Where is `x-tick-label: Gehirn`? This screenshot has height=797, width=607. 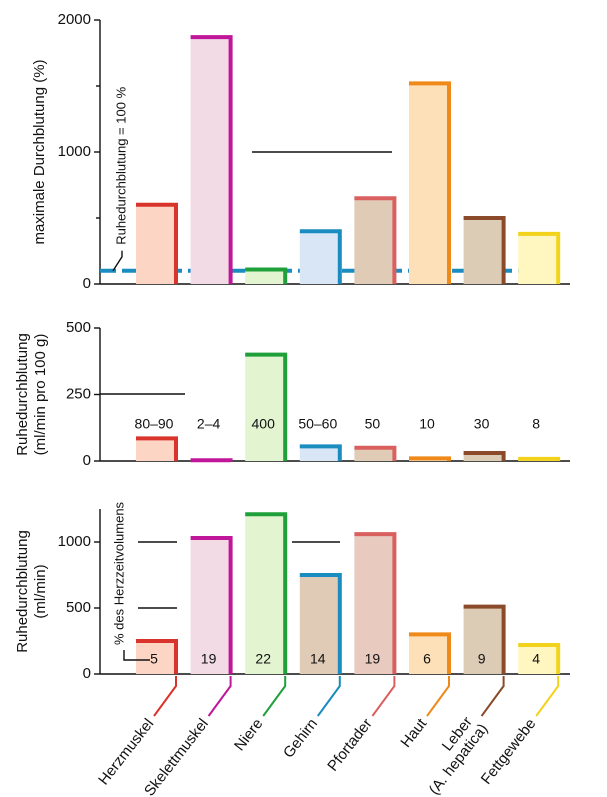
x-tick-label: Gehirn is located at coordinates (300, 738).